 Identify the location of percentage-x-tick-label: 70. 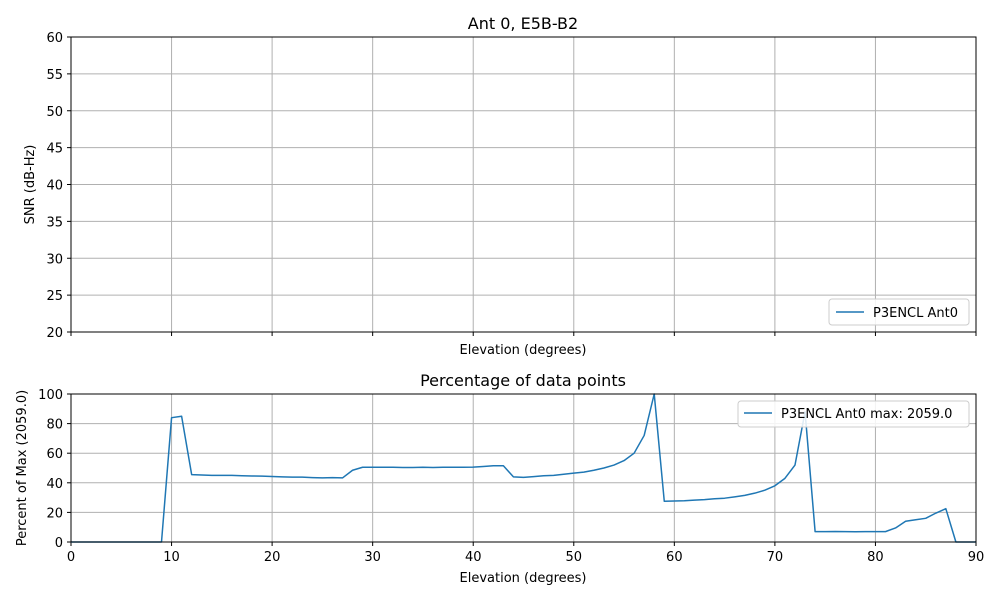
(775, 557).